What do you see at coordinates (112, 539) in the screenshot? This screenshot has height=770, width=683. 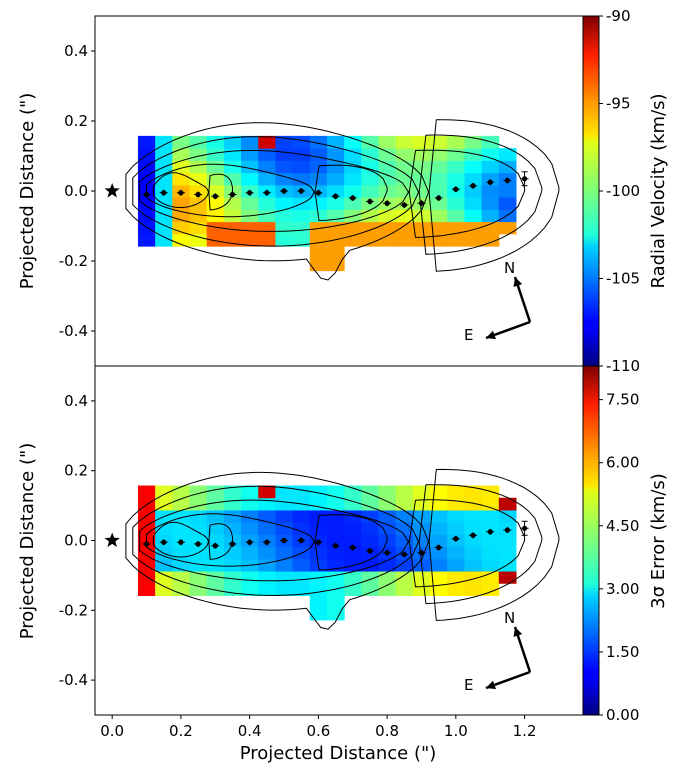 I see `star-marker` at bounding box center [112, 539].